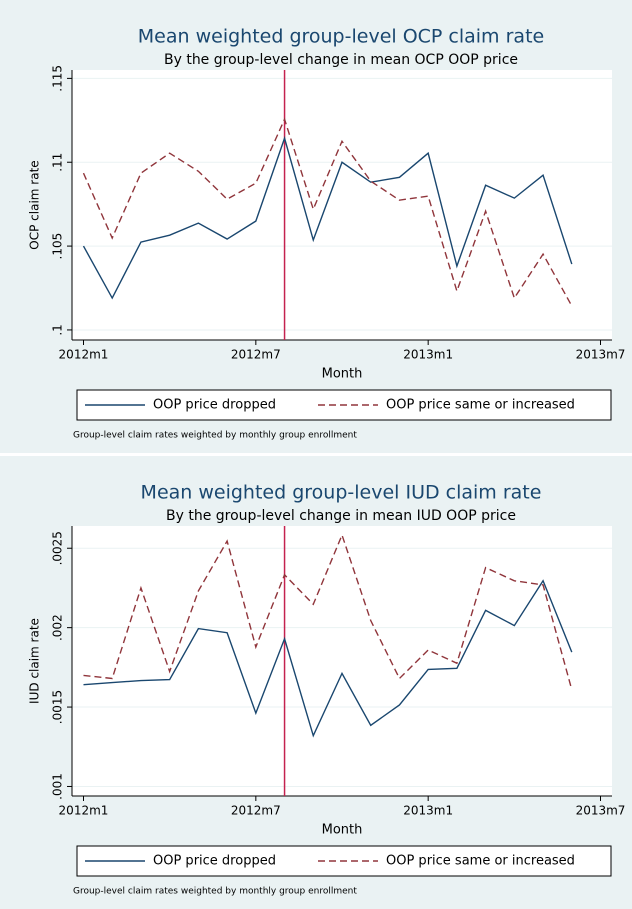 This screenshot has height=909, width=632. Describe the element at coordinates (58, 329) in the screenshot. I see `y-tick-label: .1` at that location.